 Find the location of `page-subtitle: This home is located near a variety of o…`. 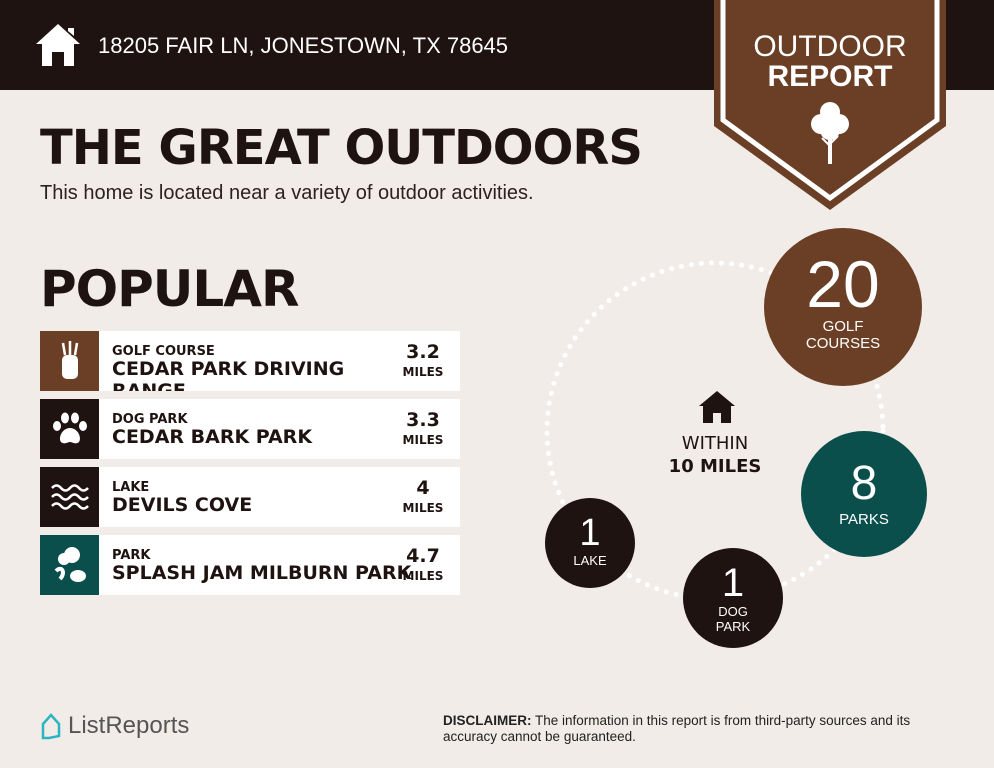

page-subtitle: This home is located near a variety of o… is located at coordinates (287, 193).